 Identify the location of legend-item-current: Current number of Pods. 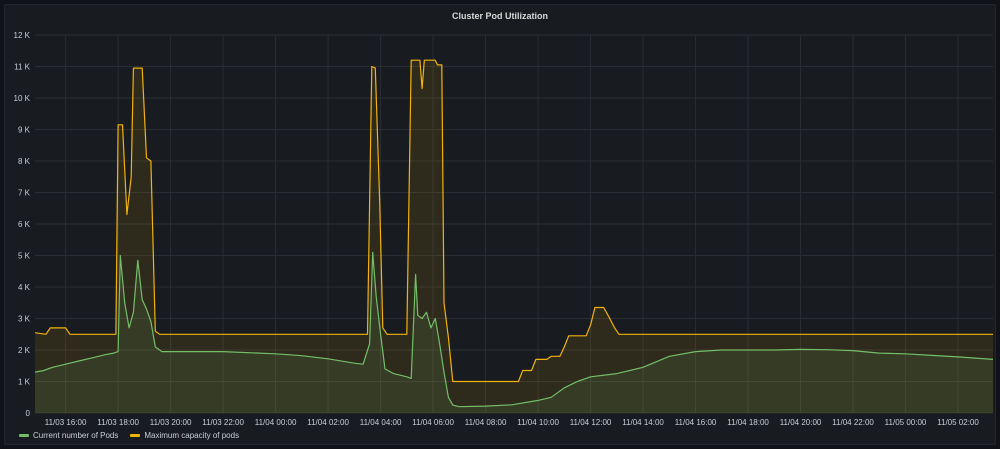
(68, 435).